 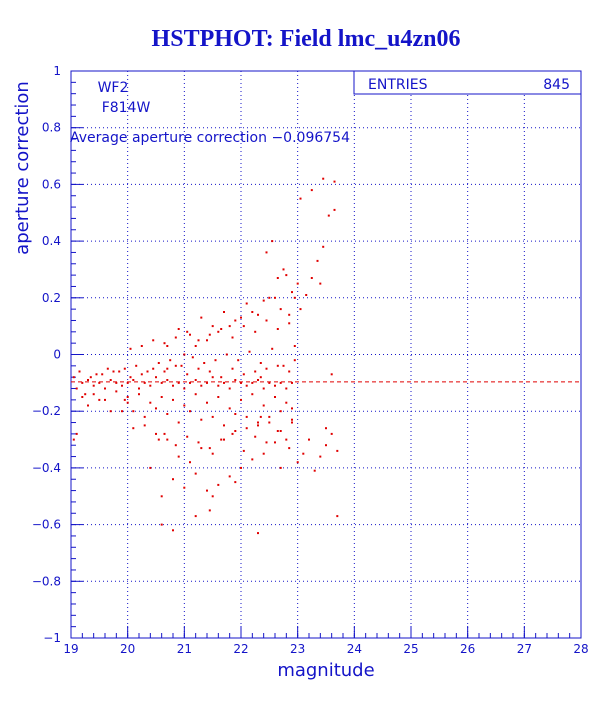 What do you see at coordinates (325, 649) in the screenshot?
I see `x-tick-labels: 19 20 21 22 23 24 25 26 27 28` at bounding box center [325, 649].